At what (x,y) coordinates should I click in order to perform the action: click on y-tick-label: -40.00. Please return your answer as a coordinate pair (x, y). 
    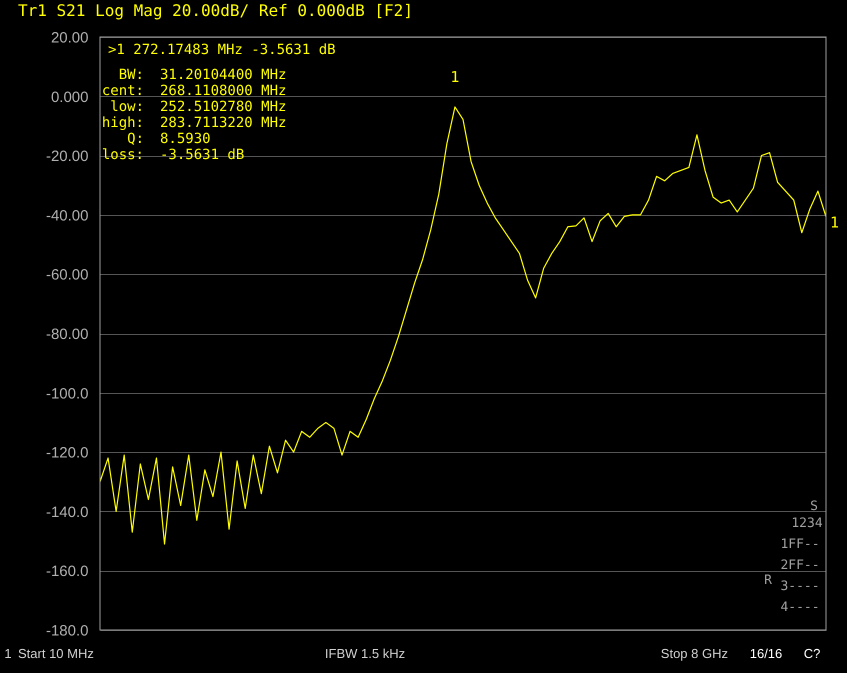
    Looking at the image, I should click on (67, 215).